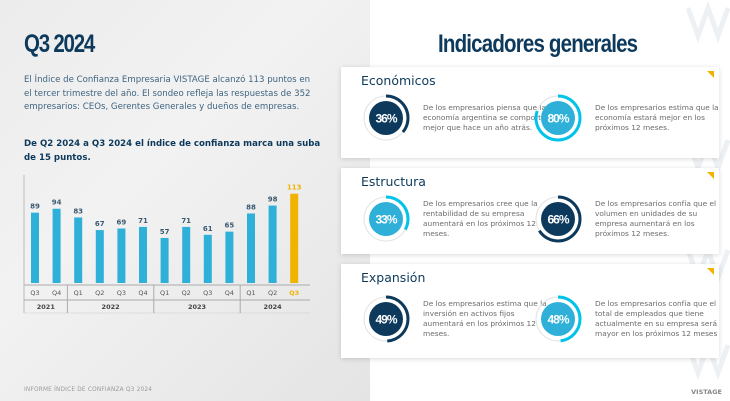  I want to click on percentage-value: 80%, so click(558, 119).